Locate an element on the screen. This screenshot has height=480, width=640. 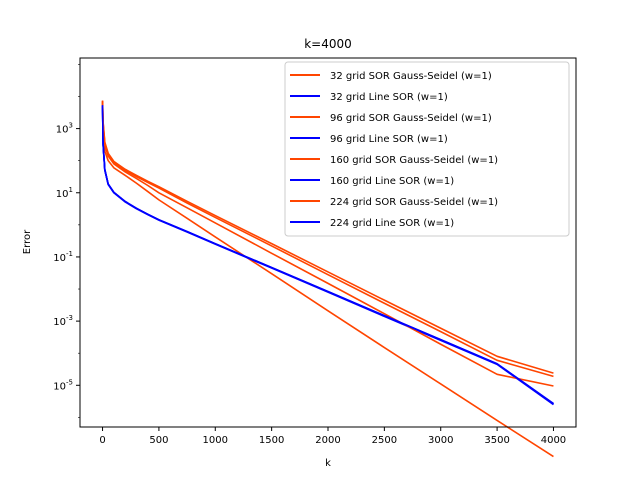
legend-label: 160 grid Line SOR (w=1) is located at coordinates (392, 181).